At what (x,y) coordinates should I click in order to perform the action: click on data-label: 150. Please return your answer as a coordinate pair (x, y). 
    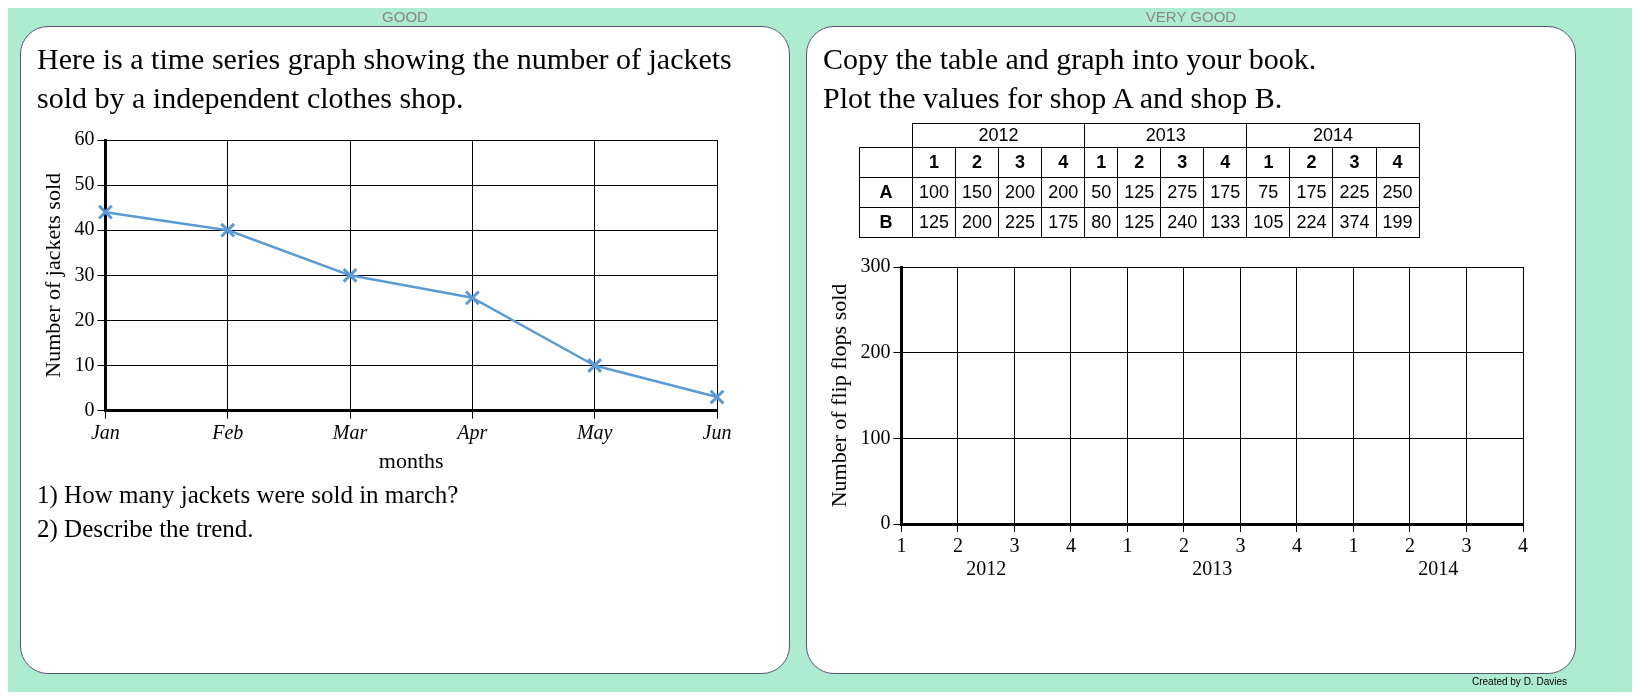
    Looking at the image, I should click on (977, 192).